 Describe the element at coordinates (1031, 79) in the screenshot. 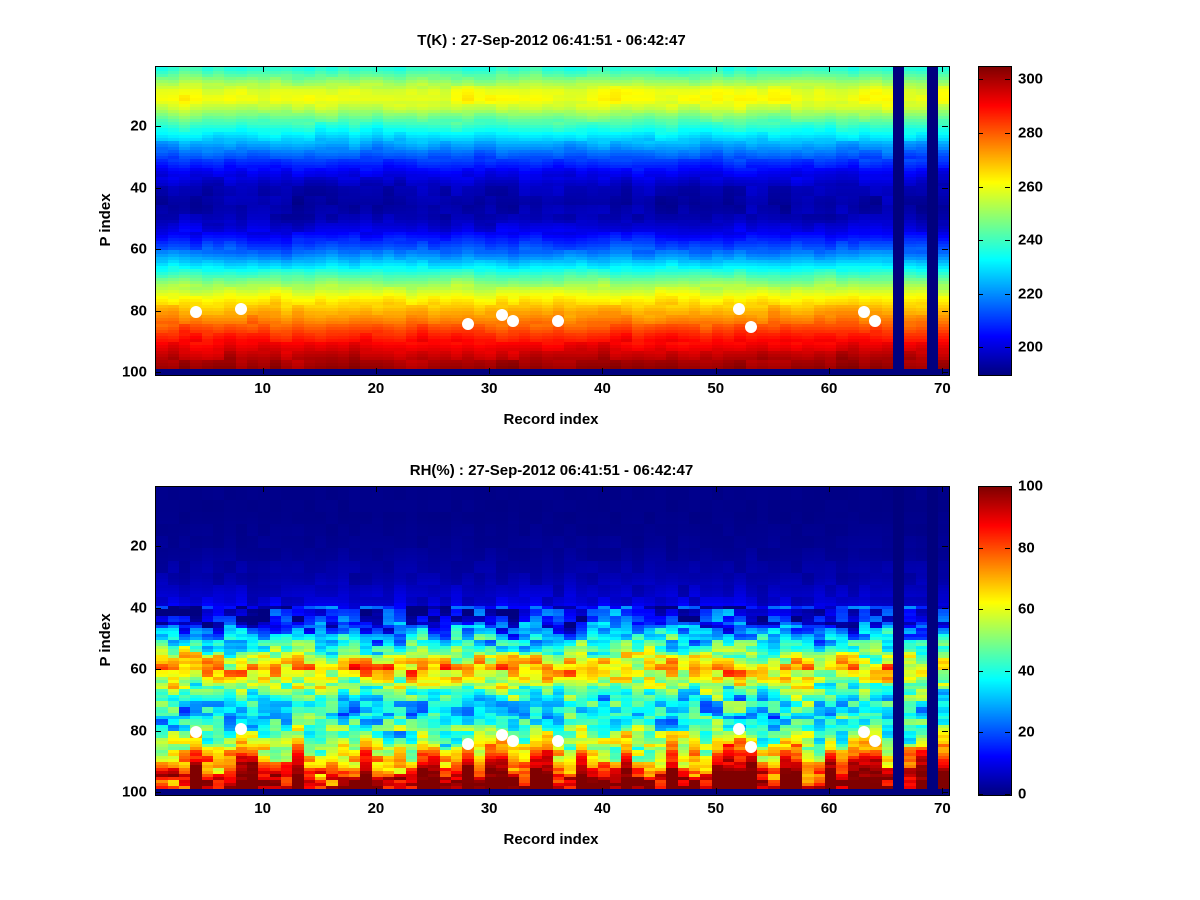

I see `colorbar-tick-label: 300` at that location.